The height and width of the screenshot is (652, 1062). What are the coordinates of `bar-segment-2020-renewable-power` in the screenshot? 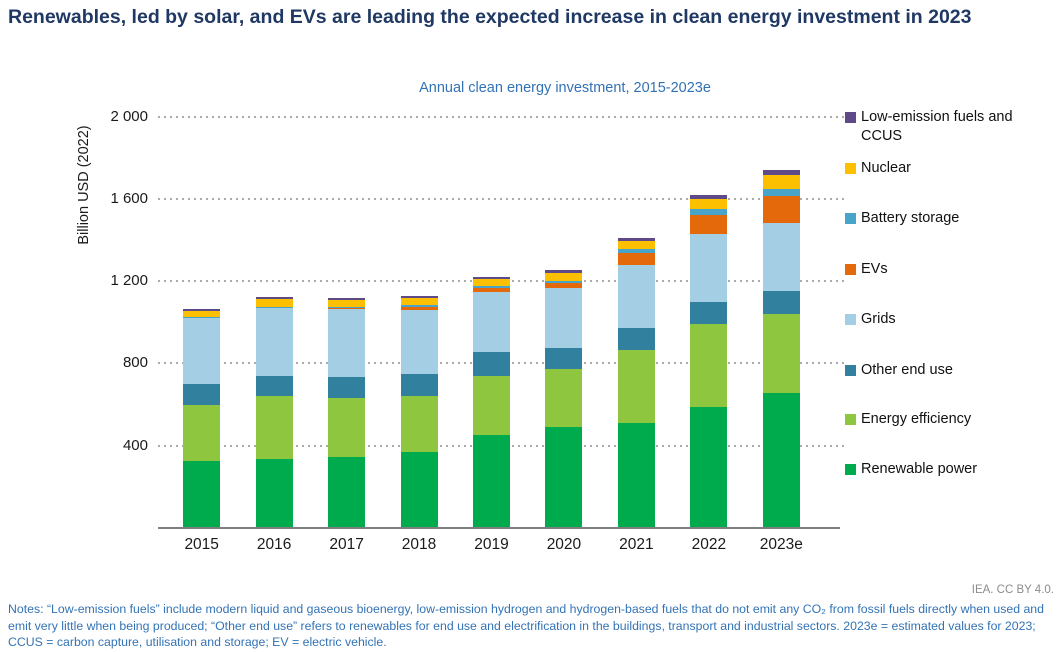 It's located at (564, 477).